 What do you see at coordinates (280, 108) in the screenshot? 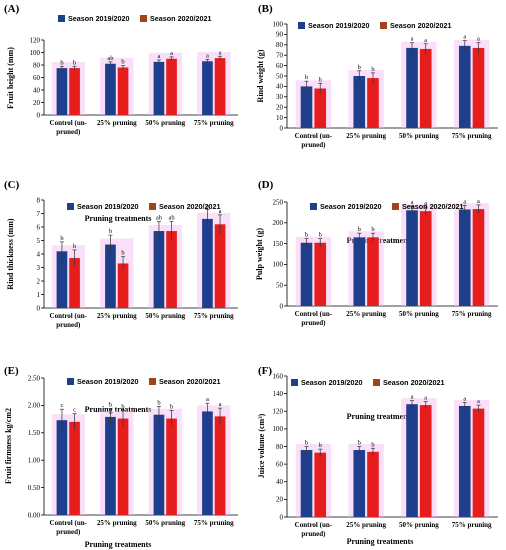
I see `y-tick-label: 20` at bounding box center [280, 108].